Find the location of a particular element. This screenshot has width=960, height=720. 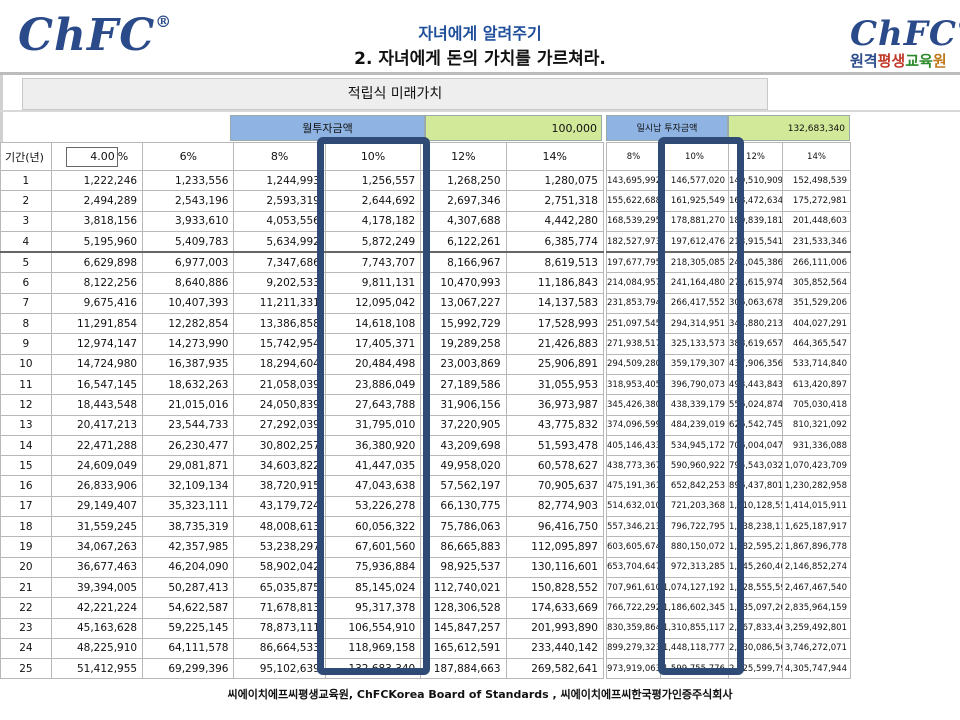

value-cell: 27,292,039 is located at coordinates (279, 425).